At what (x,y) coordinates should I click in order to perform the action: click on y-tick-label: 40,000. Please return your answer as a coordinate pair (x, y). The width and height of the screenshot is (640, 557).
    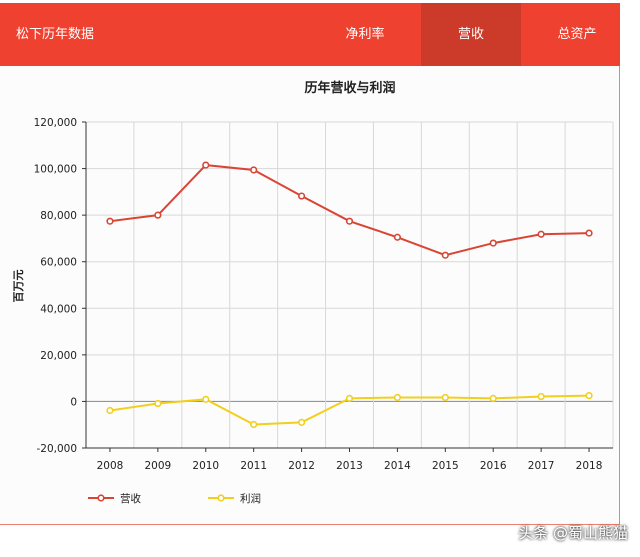
    Looking at the image, I should click on (58, 309).